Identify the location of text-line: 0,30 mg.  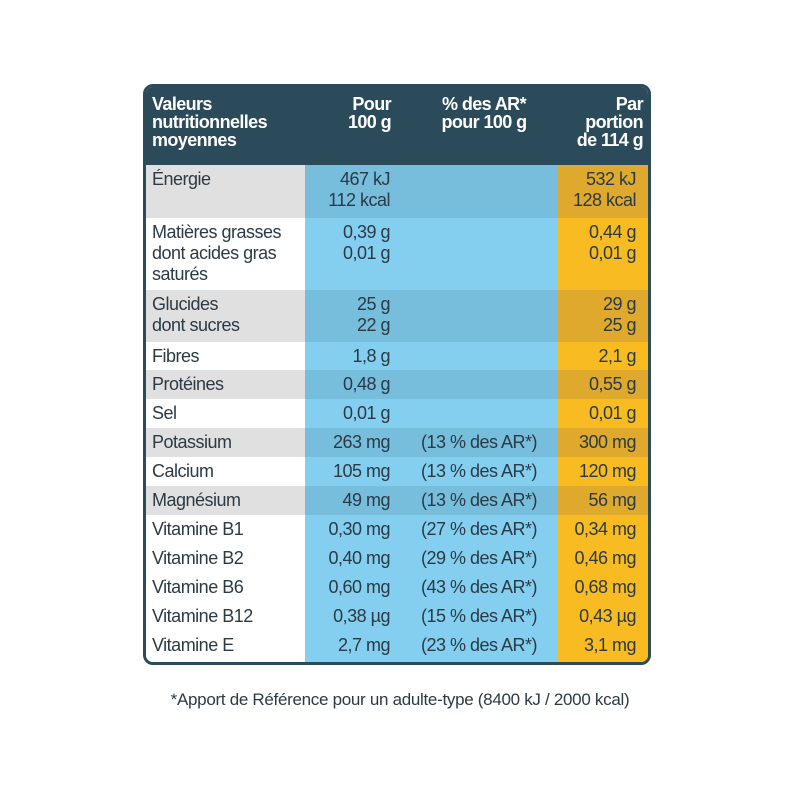
(359, 529).